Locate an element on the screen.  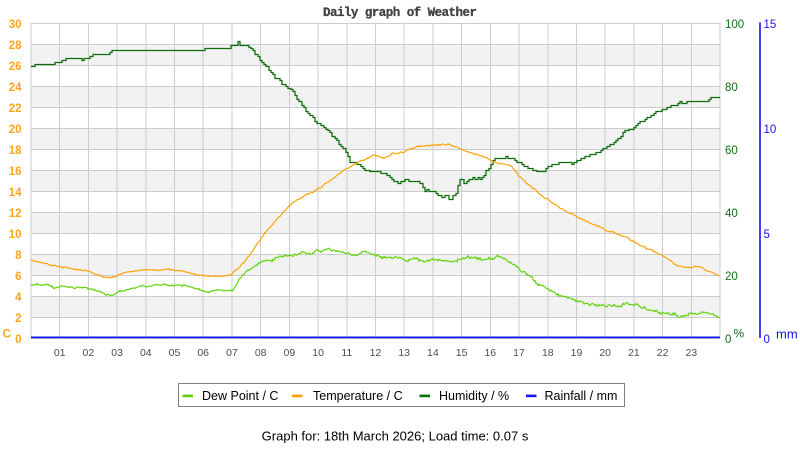
svg-text: 03 is located at coordinates (117, 353).